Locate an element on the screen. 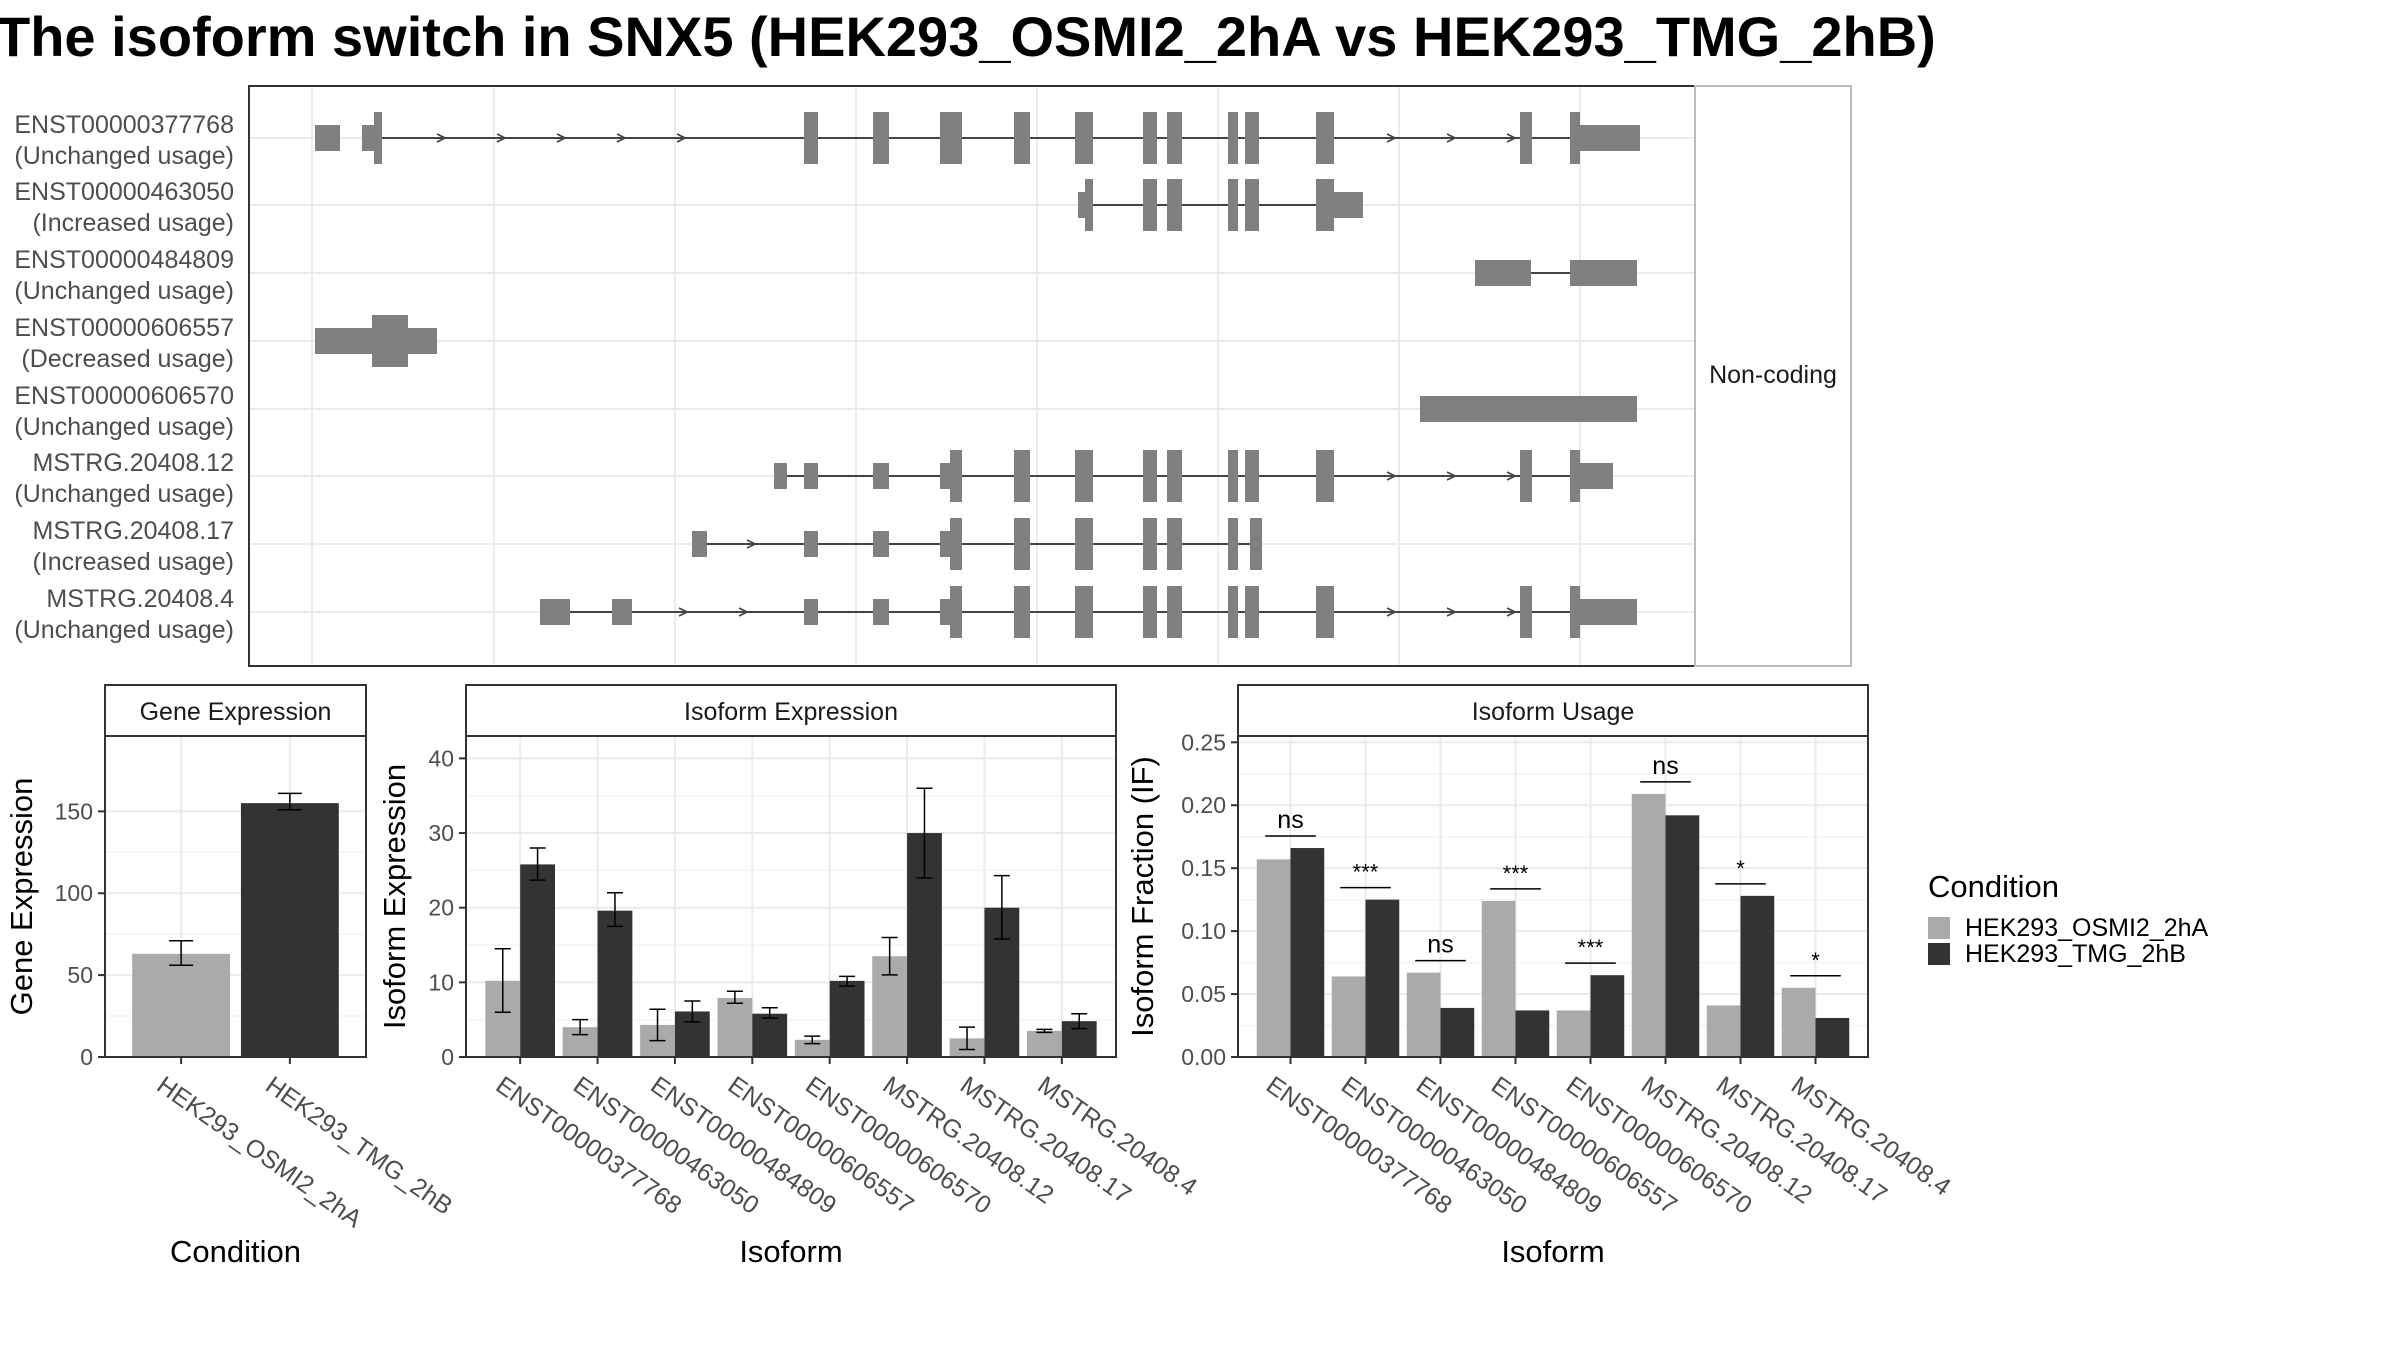  y-tick-label: 20 is located at coordinates (441, 908).